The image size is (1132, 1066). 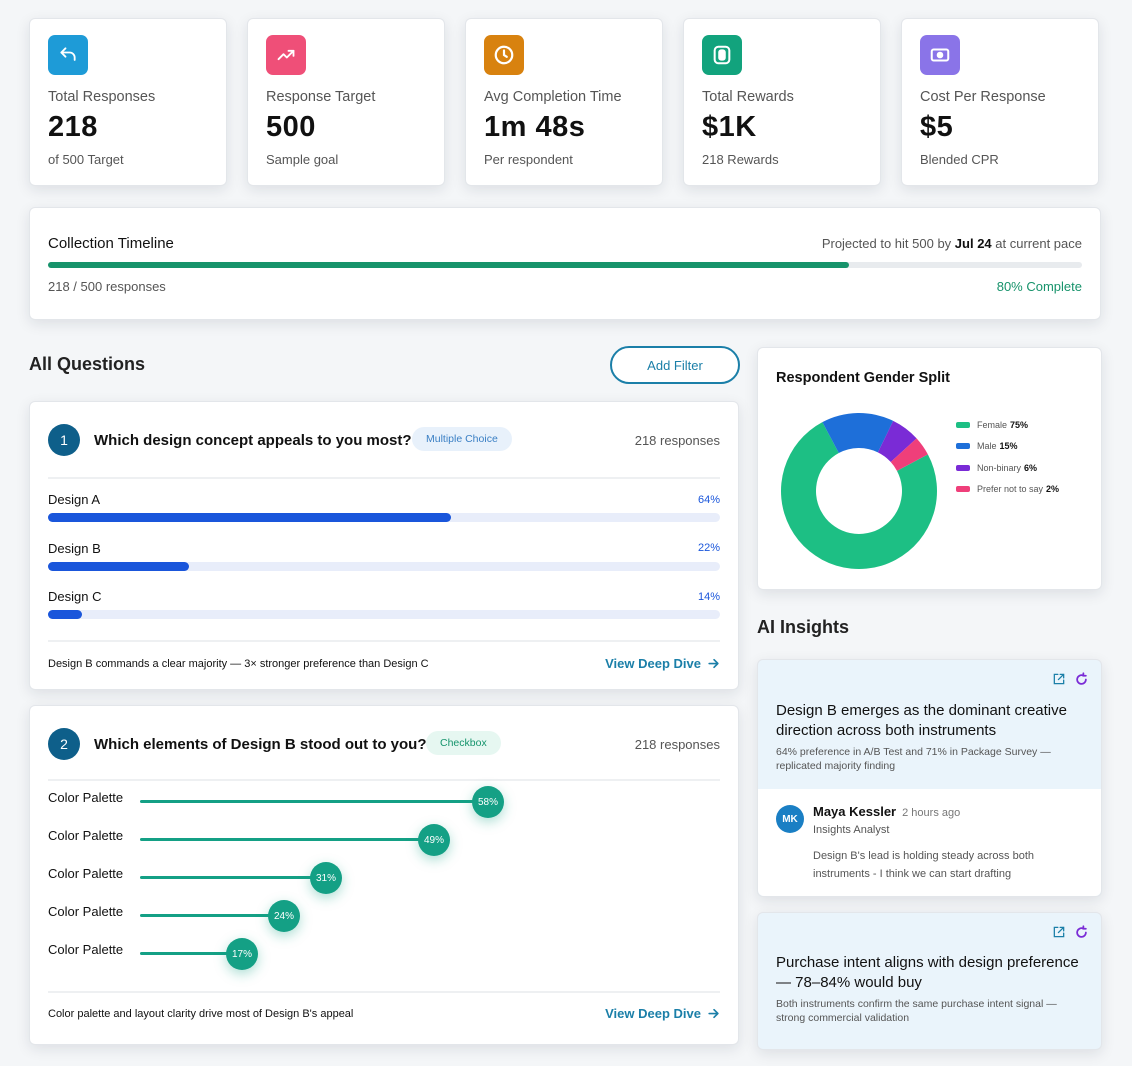 I want to click on legend-name: Female, so click(x=992, y=424).